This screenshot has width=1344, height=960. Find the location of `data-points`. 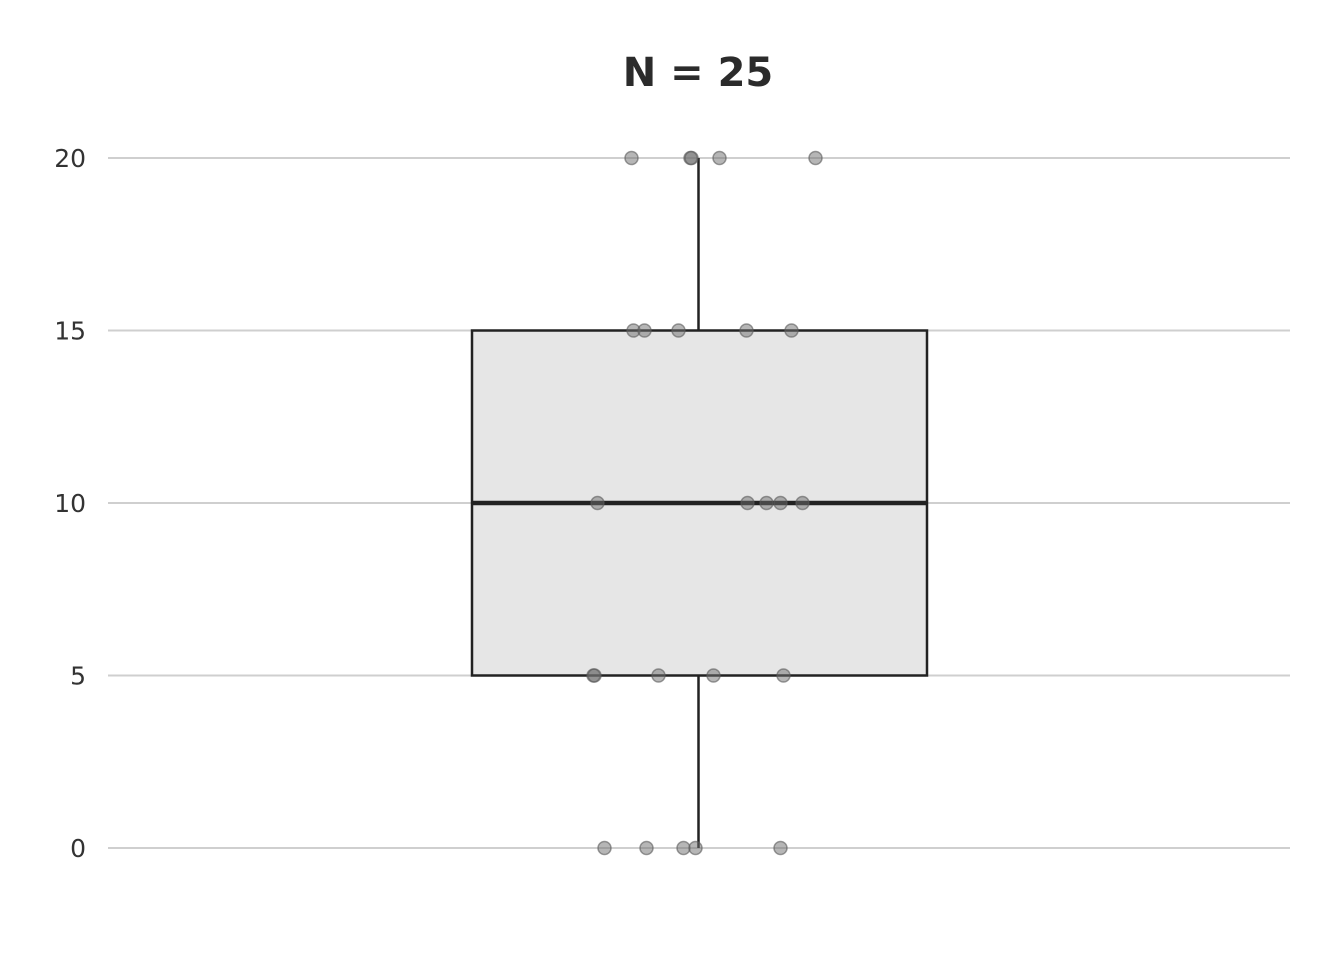

data-points is located at coordinates (704, 503).